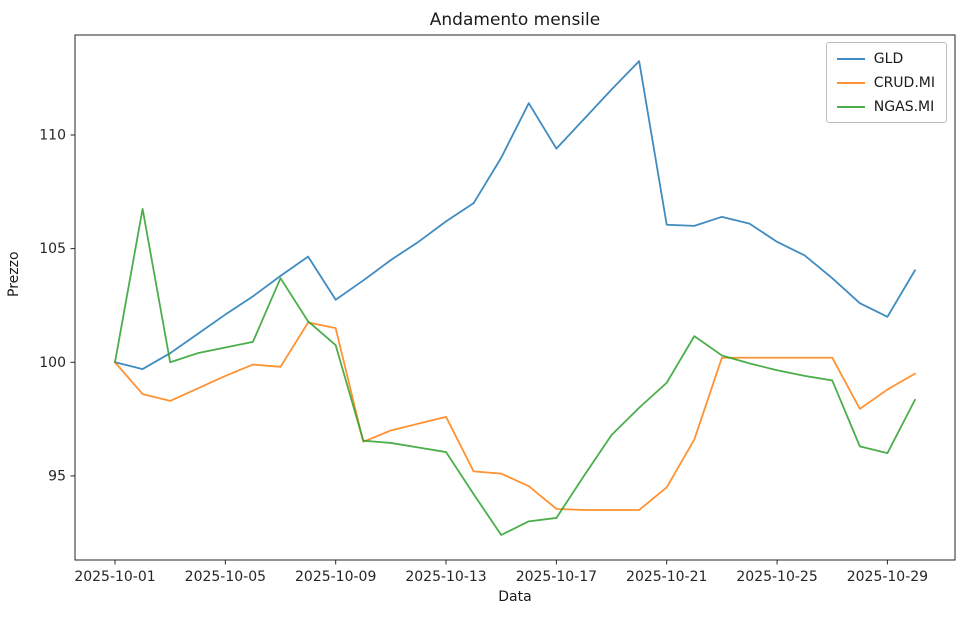 The image size is (964, 620). Describe the element at coordinates (515, 20) in the screenshot. I see `chart-title: Andamento mensile` at that location.